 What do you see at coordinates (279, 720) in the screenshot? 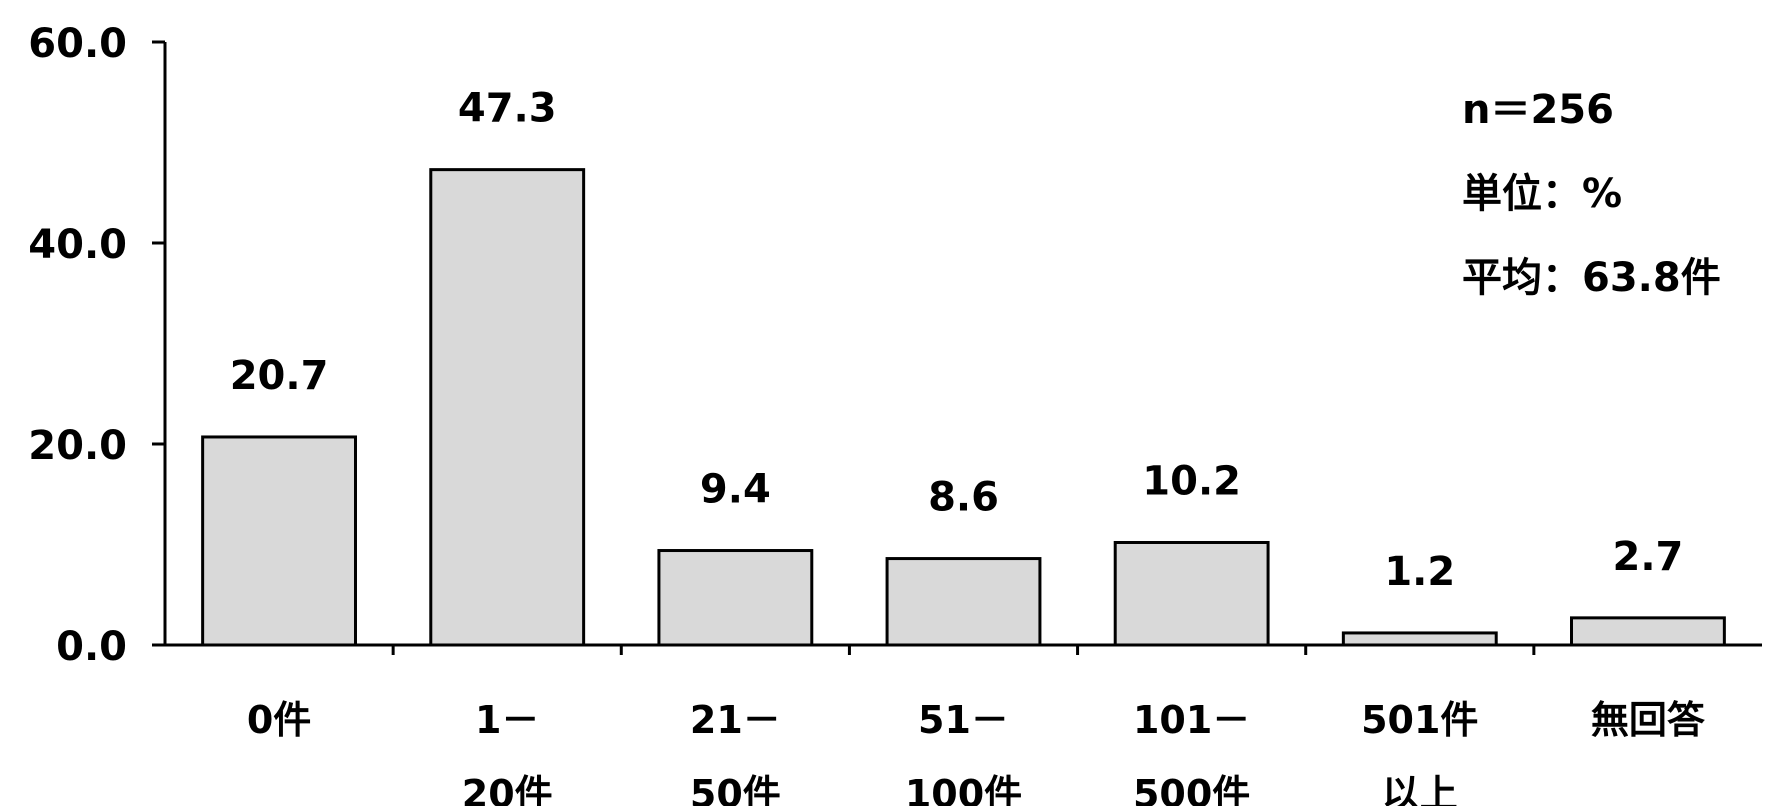
I see `category-label-0-0: 0件` at bounding box center [279, 720].